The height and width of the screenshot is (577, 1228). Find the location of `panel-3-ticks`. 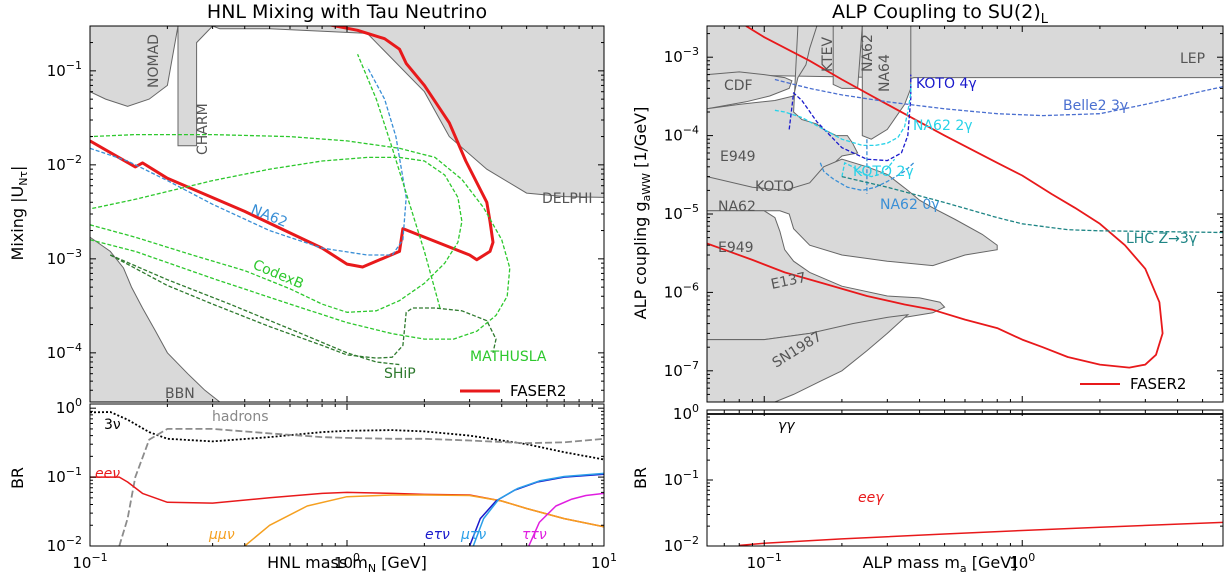

panel-3-ticks is located at coordinates (965, 478).